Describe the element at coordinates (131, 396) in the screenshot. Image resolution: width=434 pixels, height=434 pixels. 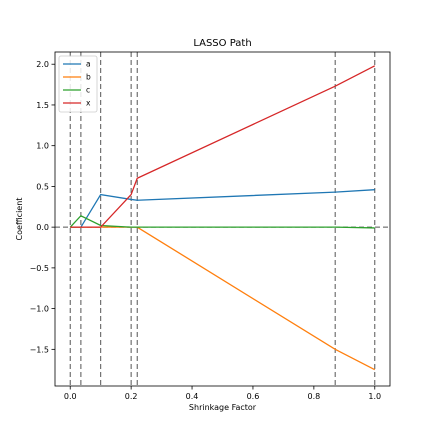
I see `x-tick-label-1: 0.2` at that location.